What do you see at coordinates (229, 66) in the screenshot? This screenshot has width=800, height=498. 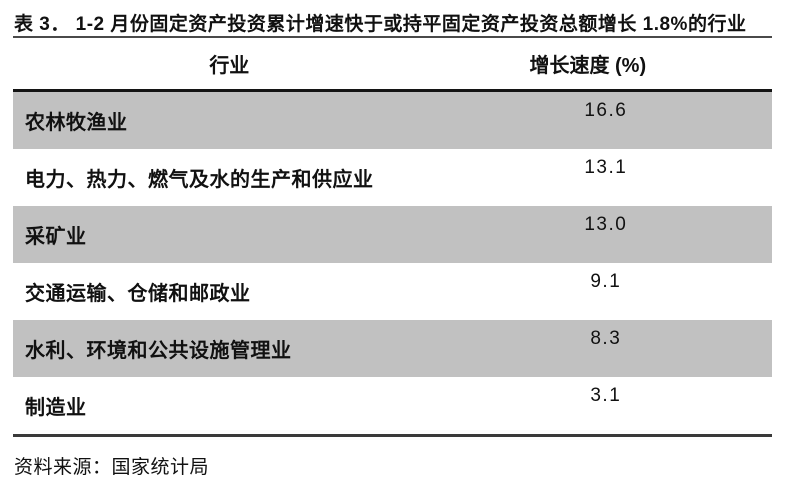 I see `column-header-industry: 行业` at bounding box center [229, 66].